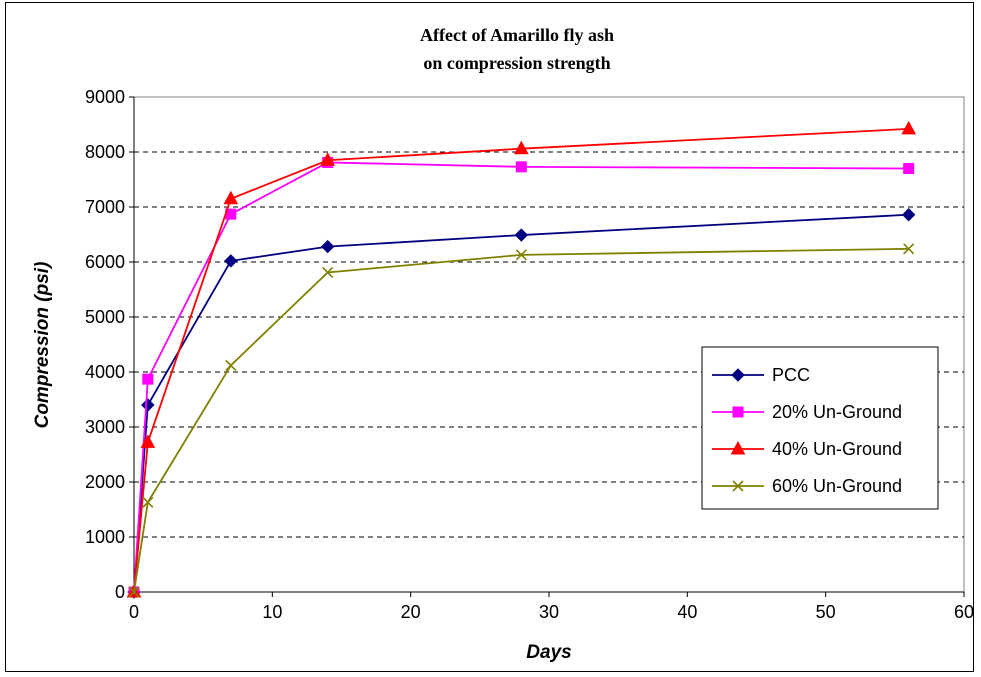 Image resolution: width=981 pixels, height=677 pixels. What do you see at coordinates (105, 97) in the screenshot?
I see `y-tick-label: 9000` at bounding box center [105, 97].